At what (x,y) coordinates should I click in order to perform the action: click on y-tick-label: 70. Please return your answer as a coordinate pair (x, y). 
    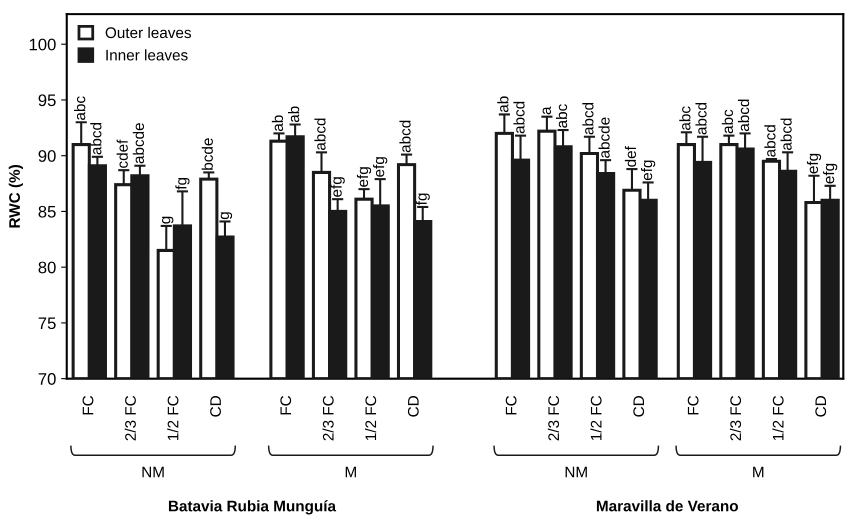
    Looking at the image, I should click on (47, 379).